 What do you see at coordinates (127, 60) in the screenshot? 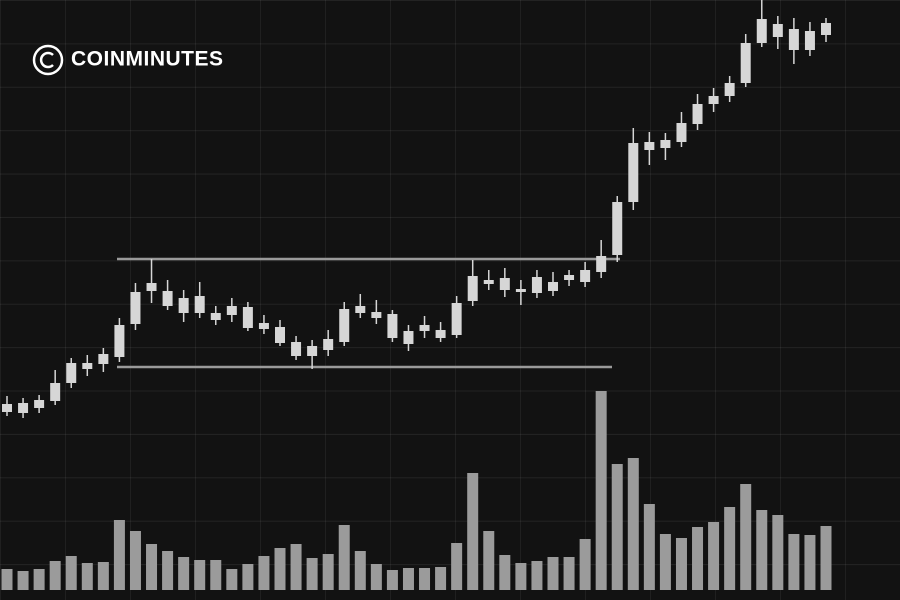
I see `logo: COINMINUTES` at bounding box center [127, 60].